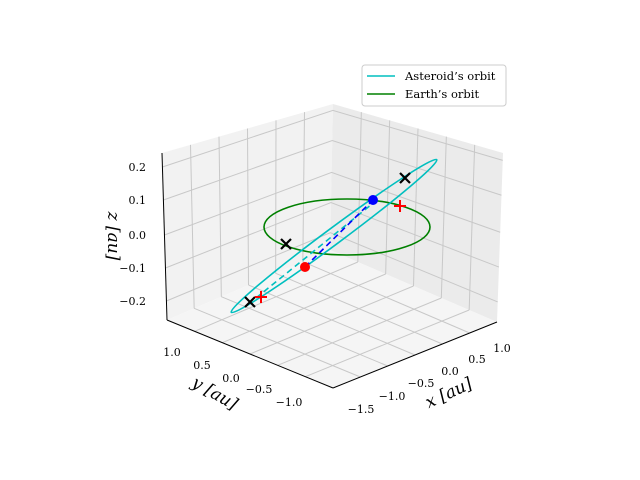  What do you see at coordinates (289, 402) in the screenshot?
I see `y-tick-label: −1.0` at bounding box center [289, 402].